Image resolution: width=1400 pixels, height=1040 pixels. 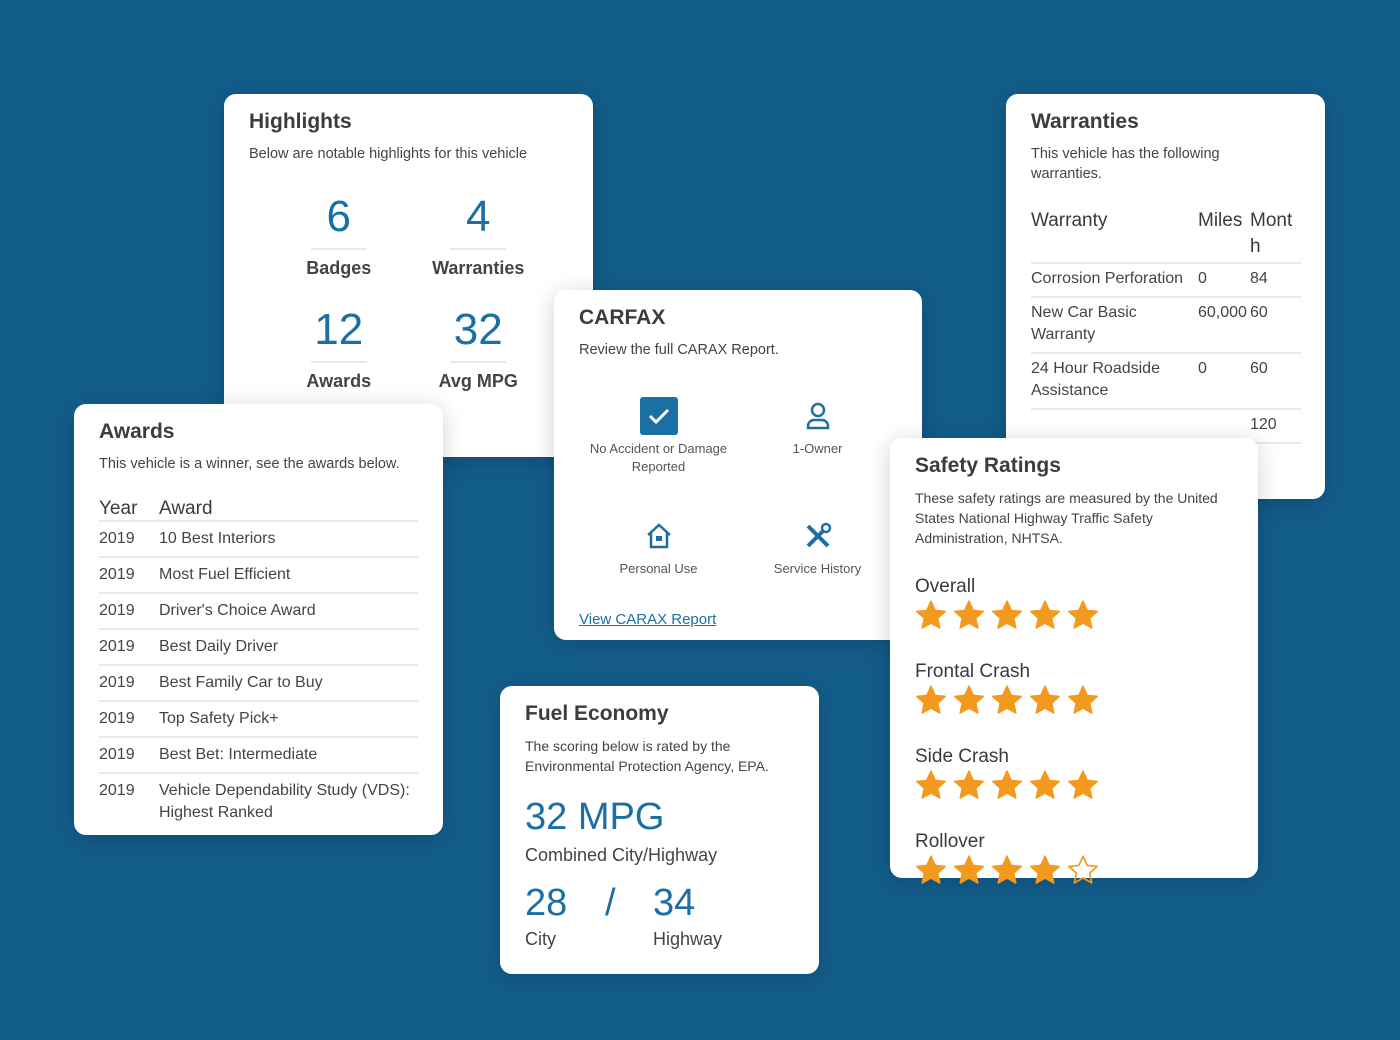 What do you see at coordinates (621, 855) in the screenshot?
I see `combined-label: Combined City/Highway` at bounding box center [621, 855].